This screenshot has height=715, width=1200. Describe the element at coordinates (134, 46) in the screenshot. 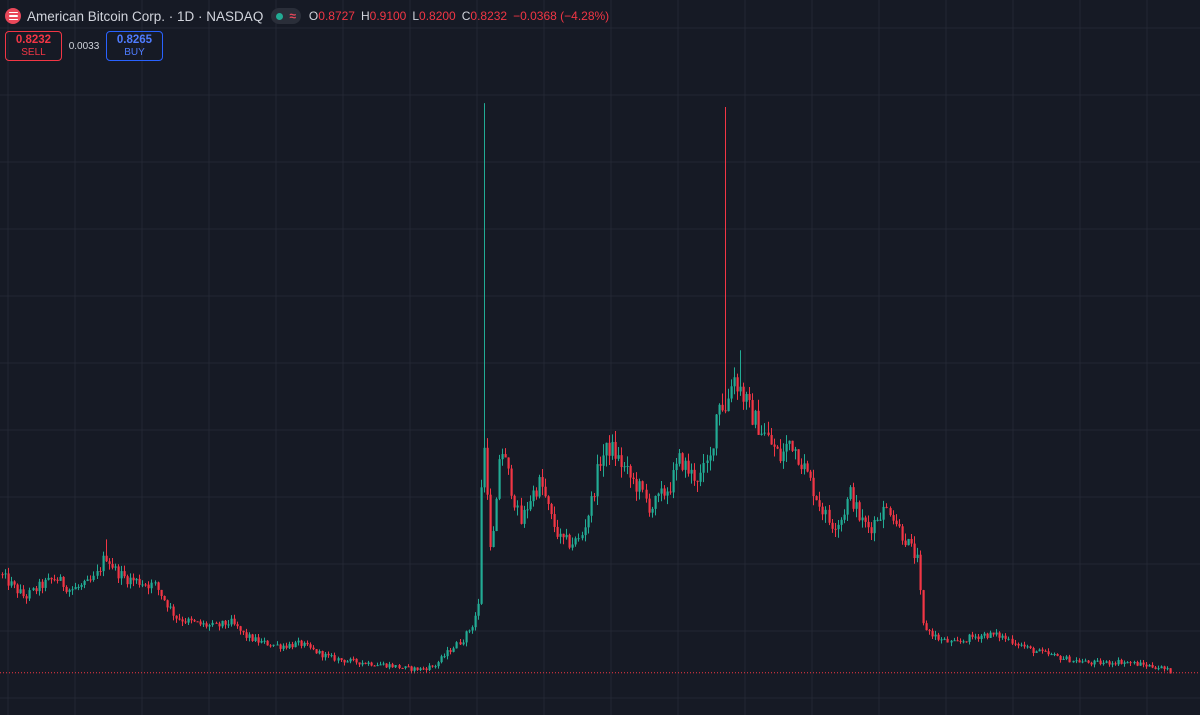

I see `buy-button: 0.8265 BUY` at that location.